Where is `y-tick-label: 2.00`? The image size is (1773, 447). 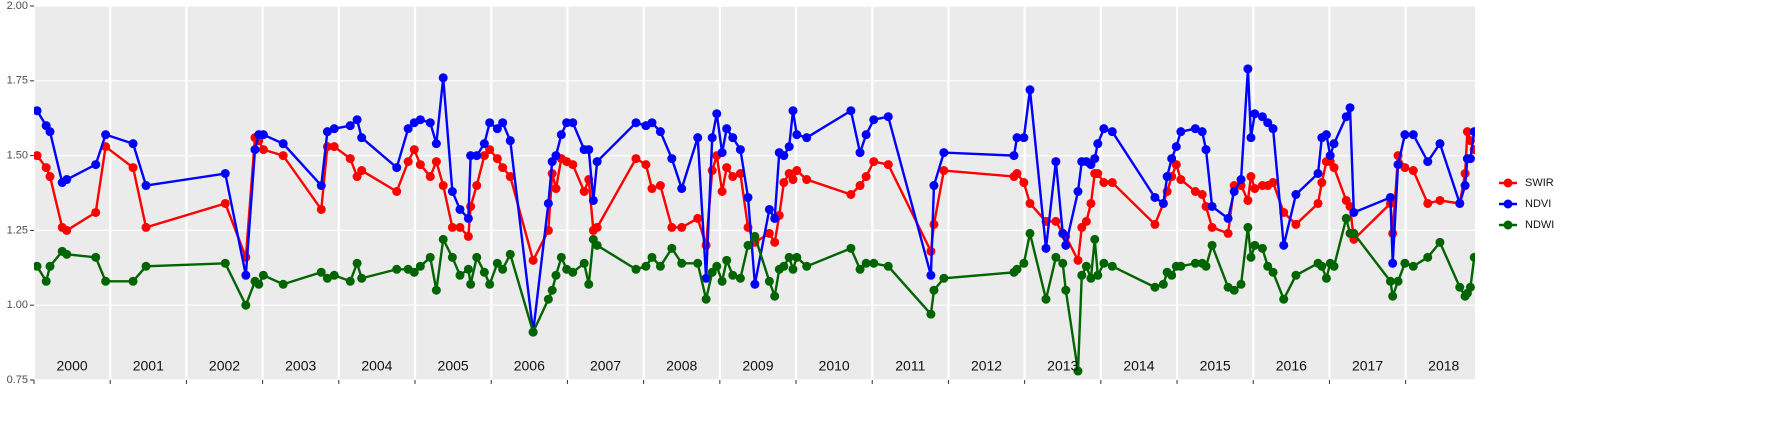 y-tick-label: 2.00 is located at coordinates (17, 6).